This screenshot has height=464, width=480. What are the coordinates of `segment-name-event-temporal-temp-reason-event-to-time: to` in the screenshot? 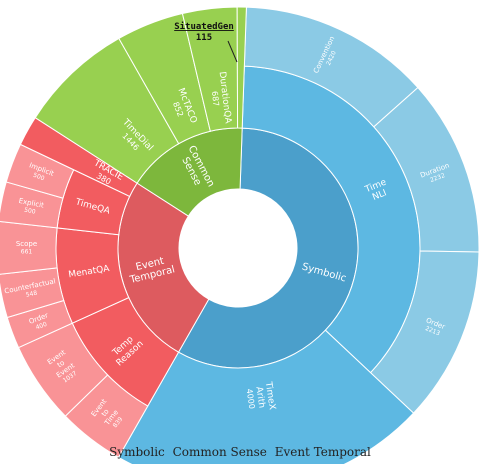 It's located at (105, 413).